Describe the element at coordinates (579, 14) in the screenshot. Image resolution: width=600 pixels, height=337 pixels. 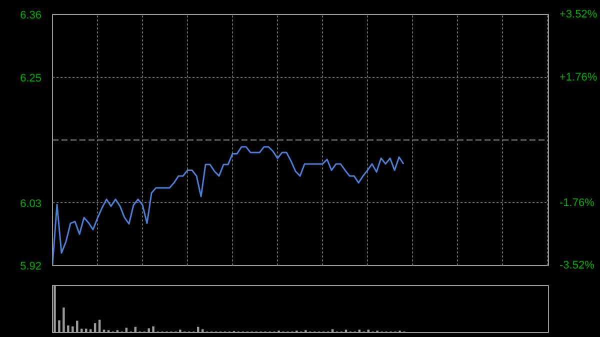
I see `y2-tick-label: +3.52%` at that location.